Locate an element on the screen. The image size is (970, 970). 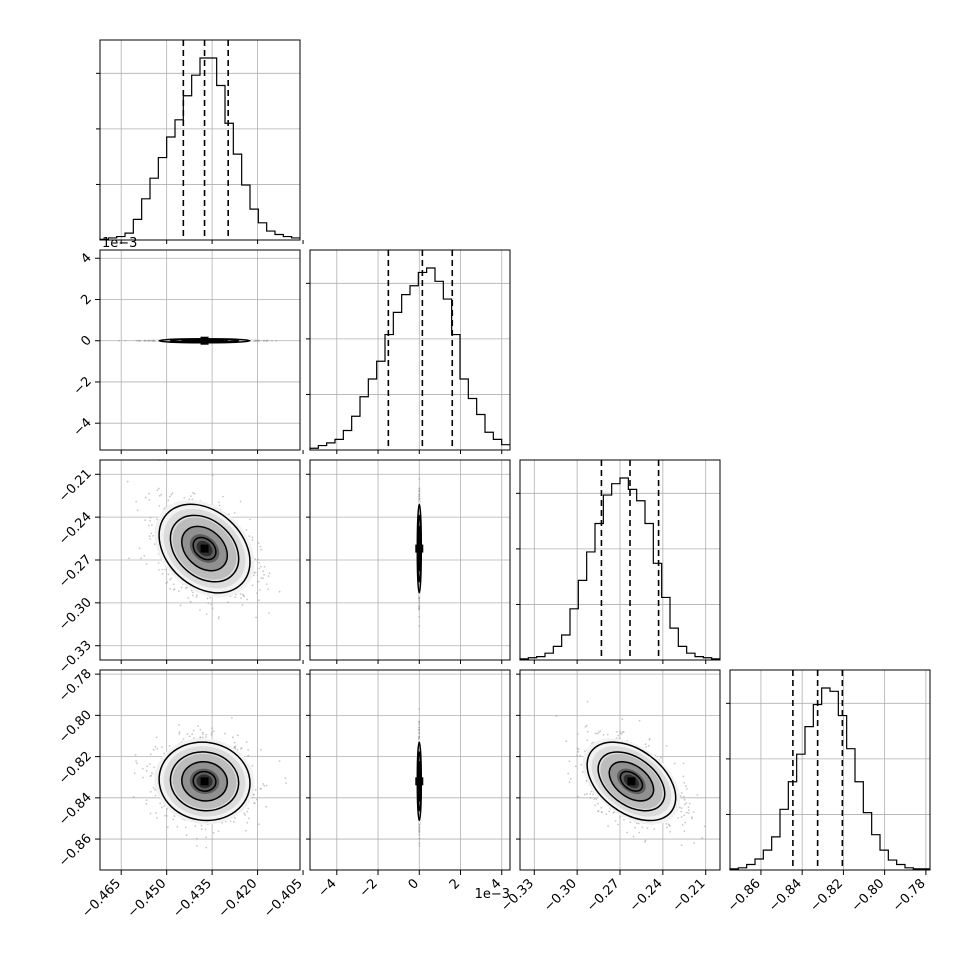
histogram-p0 is located at coordinates (199, 148).